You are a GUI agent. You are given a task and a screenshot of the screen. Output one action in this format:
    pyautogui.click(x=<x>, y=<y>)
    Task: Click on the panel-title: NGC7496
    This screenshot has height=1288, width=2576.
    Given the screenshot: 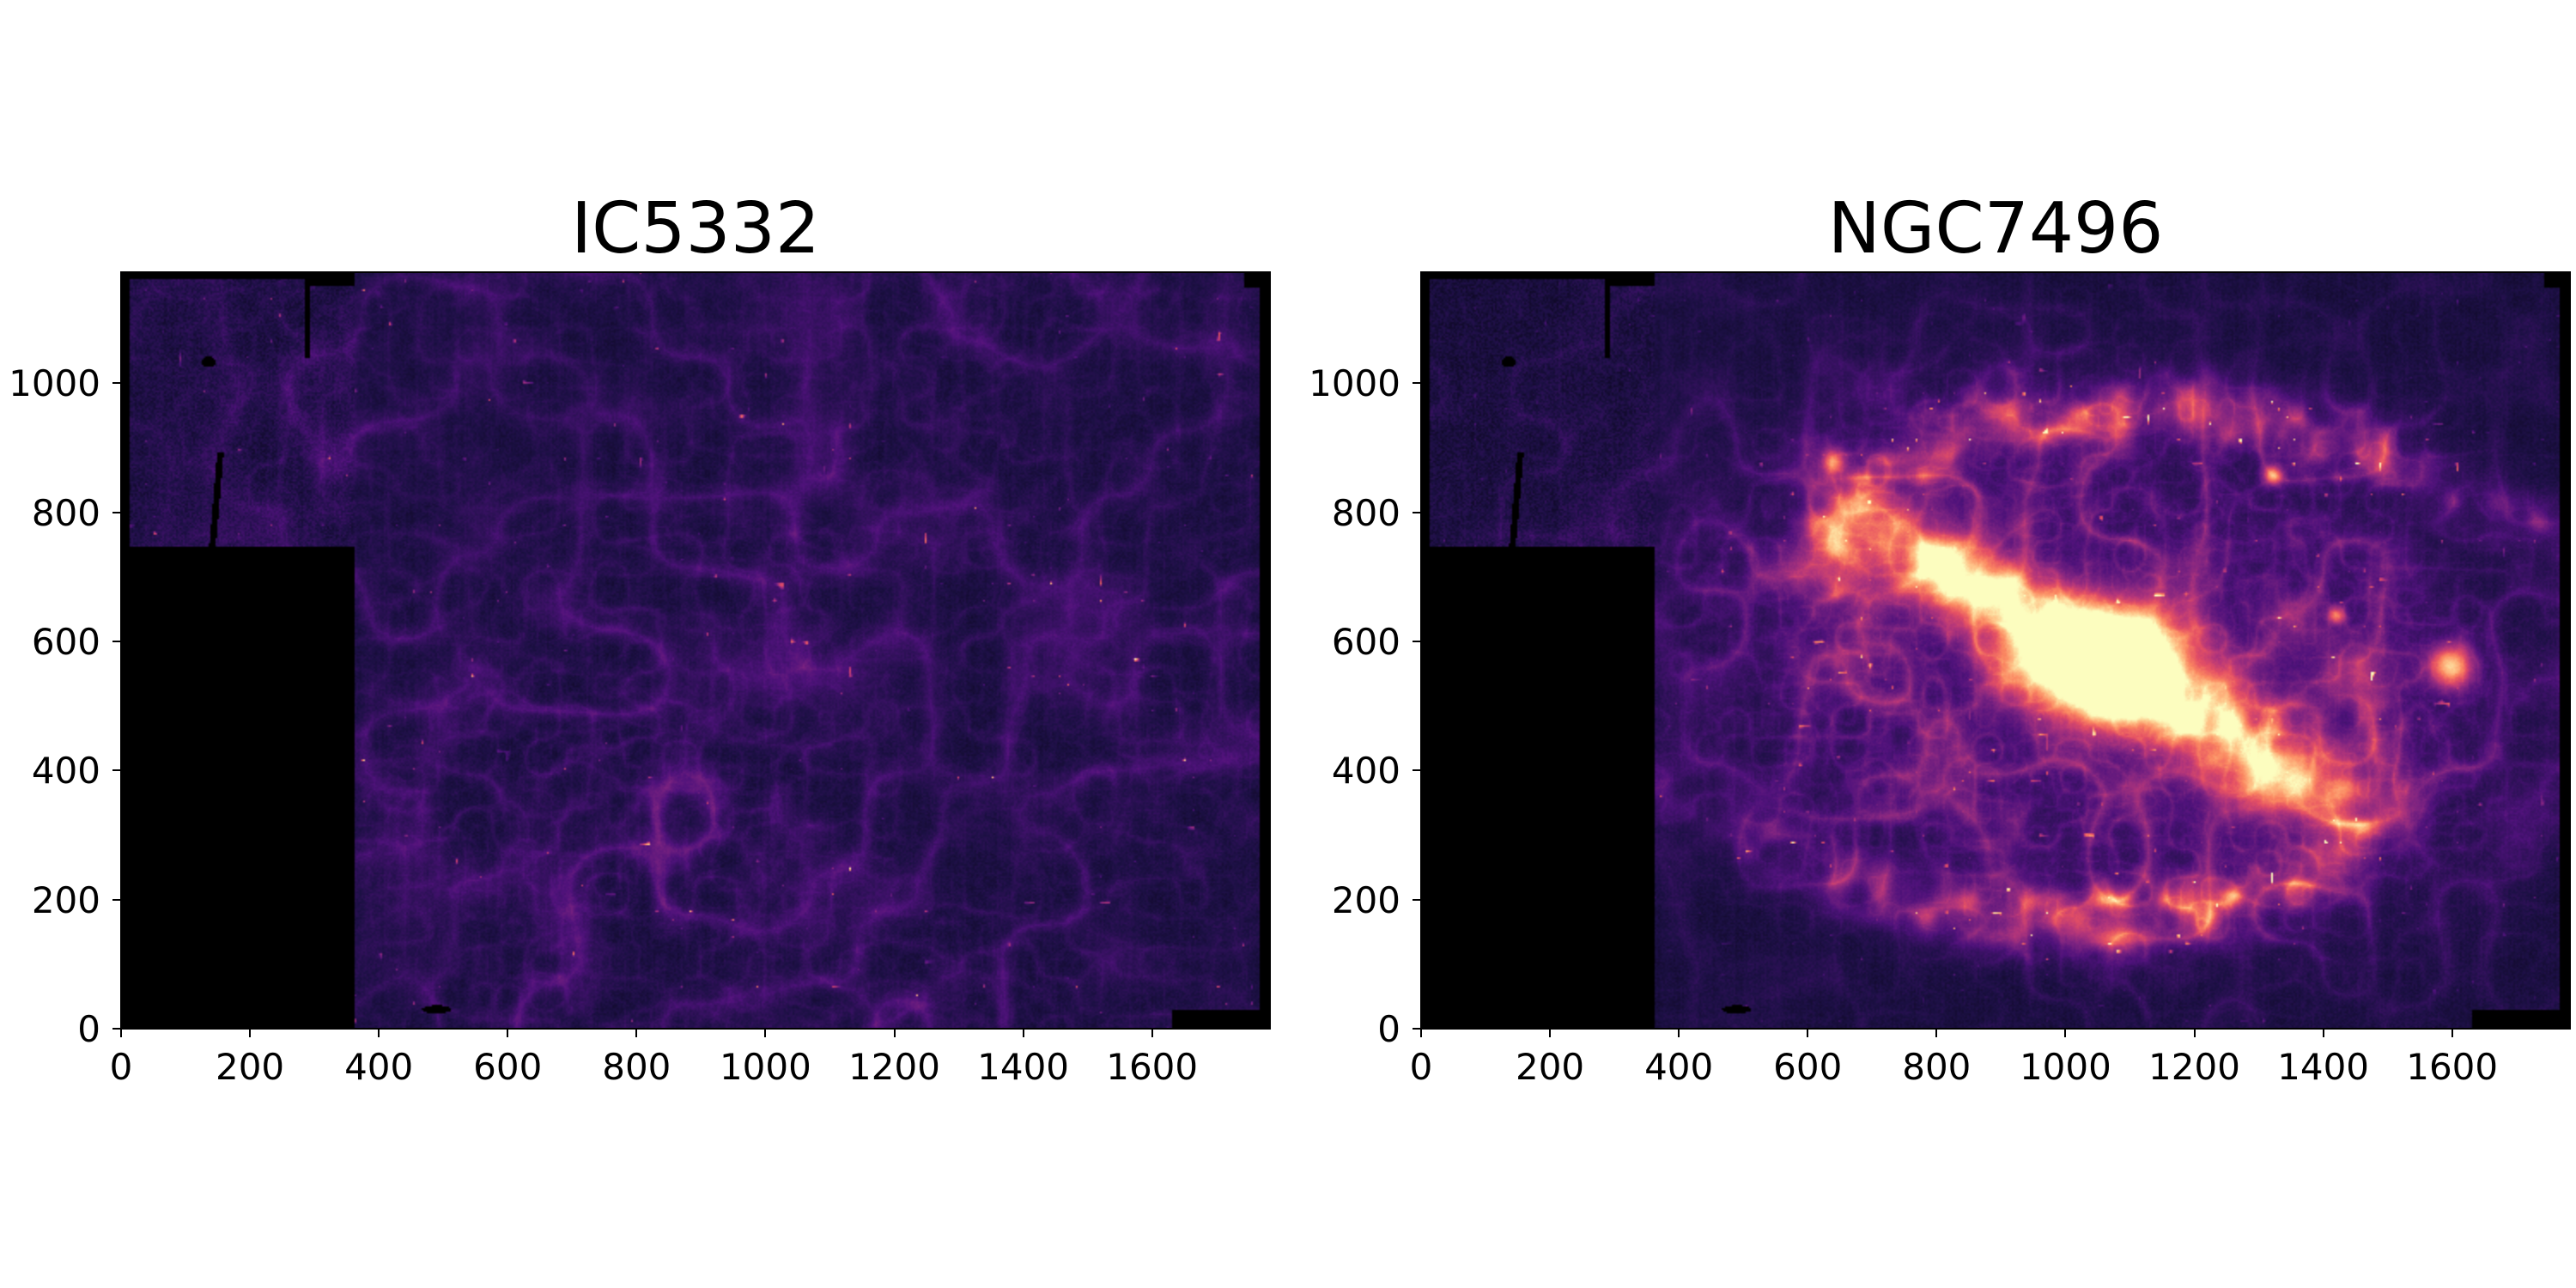 What is the action you would take?
    pyautogui.click(x=1996, y=229)
    